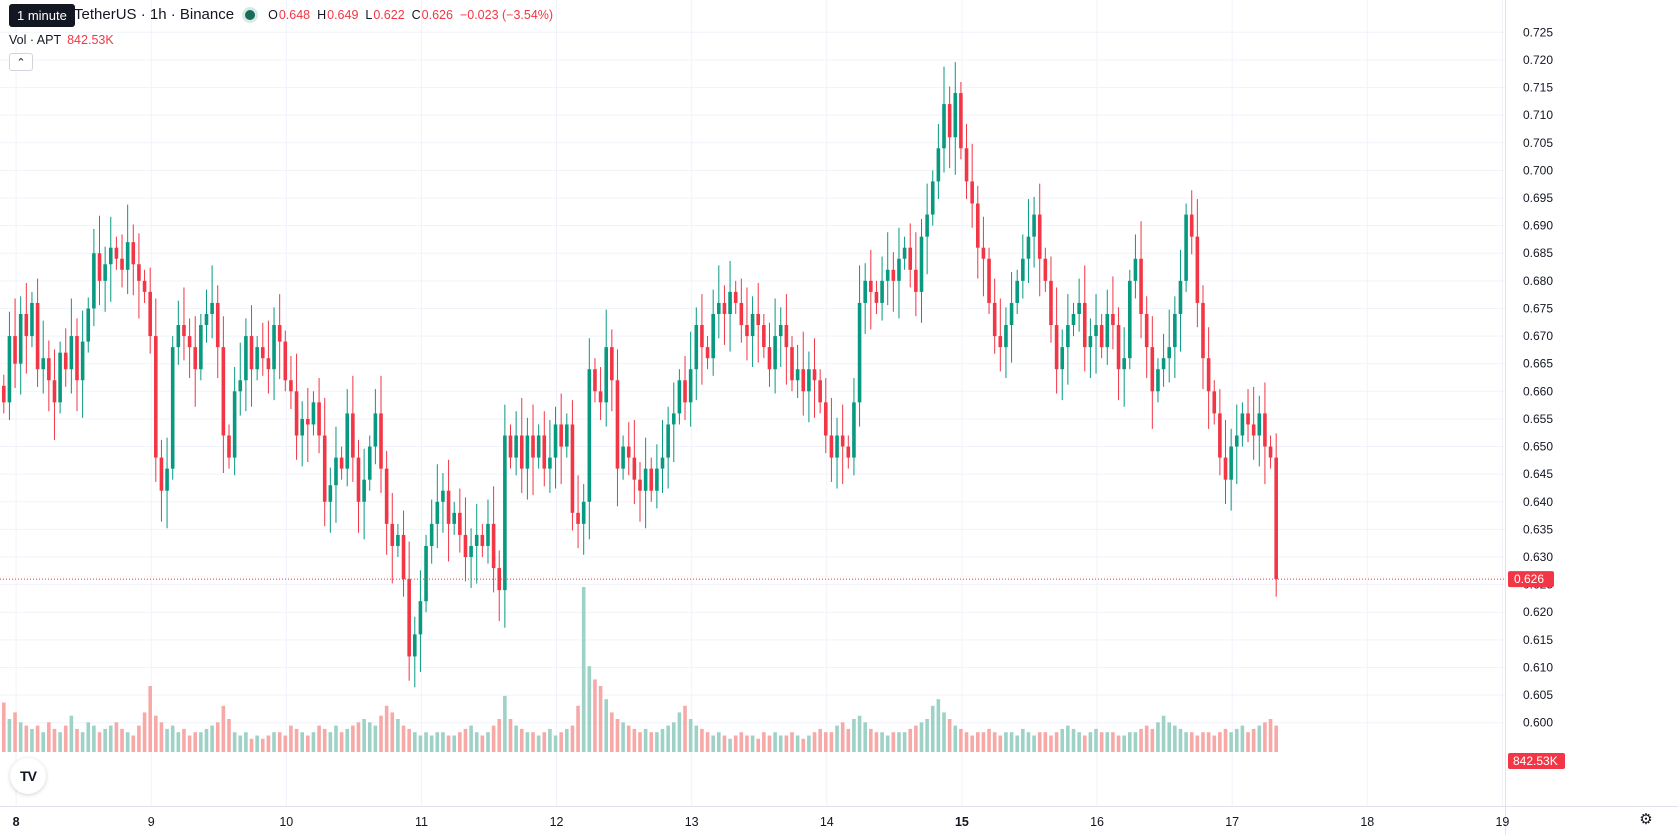 The width and height of the screenshot is (1678, 835). What do you see at coordinates (1538, 32) in the screenshot?
I see `price-tick-label: 0.725` at bounding box center [1538, 32].